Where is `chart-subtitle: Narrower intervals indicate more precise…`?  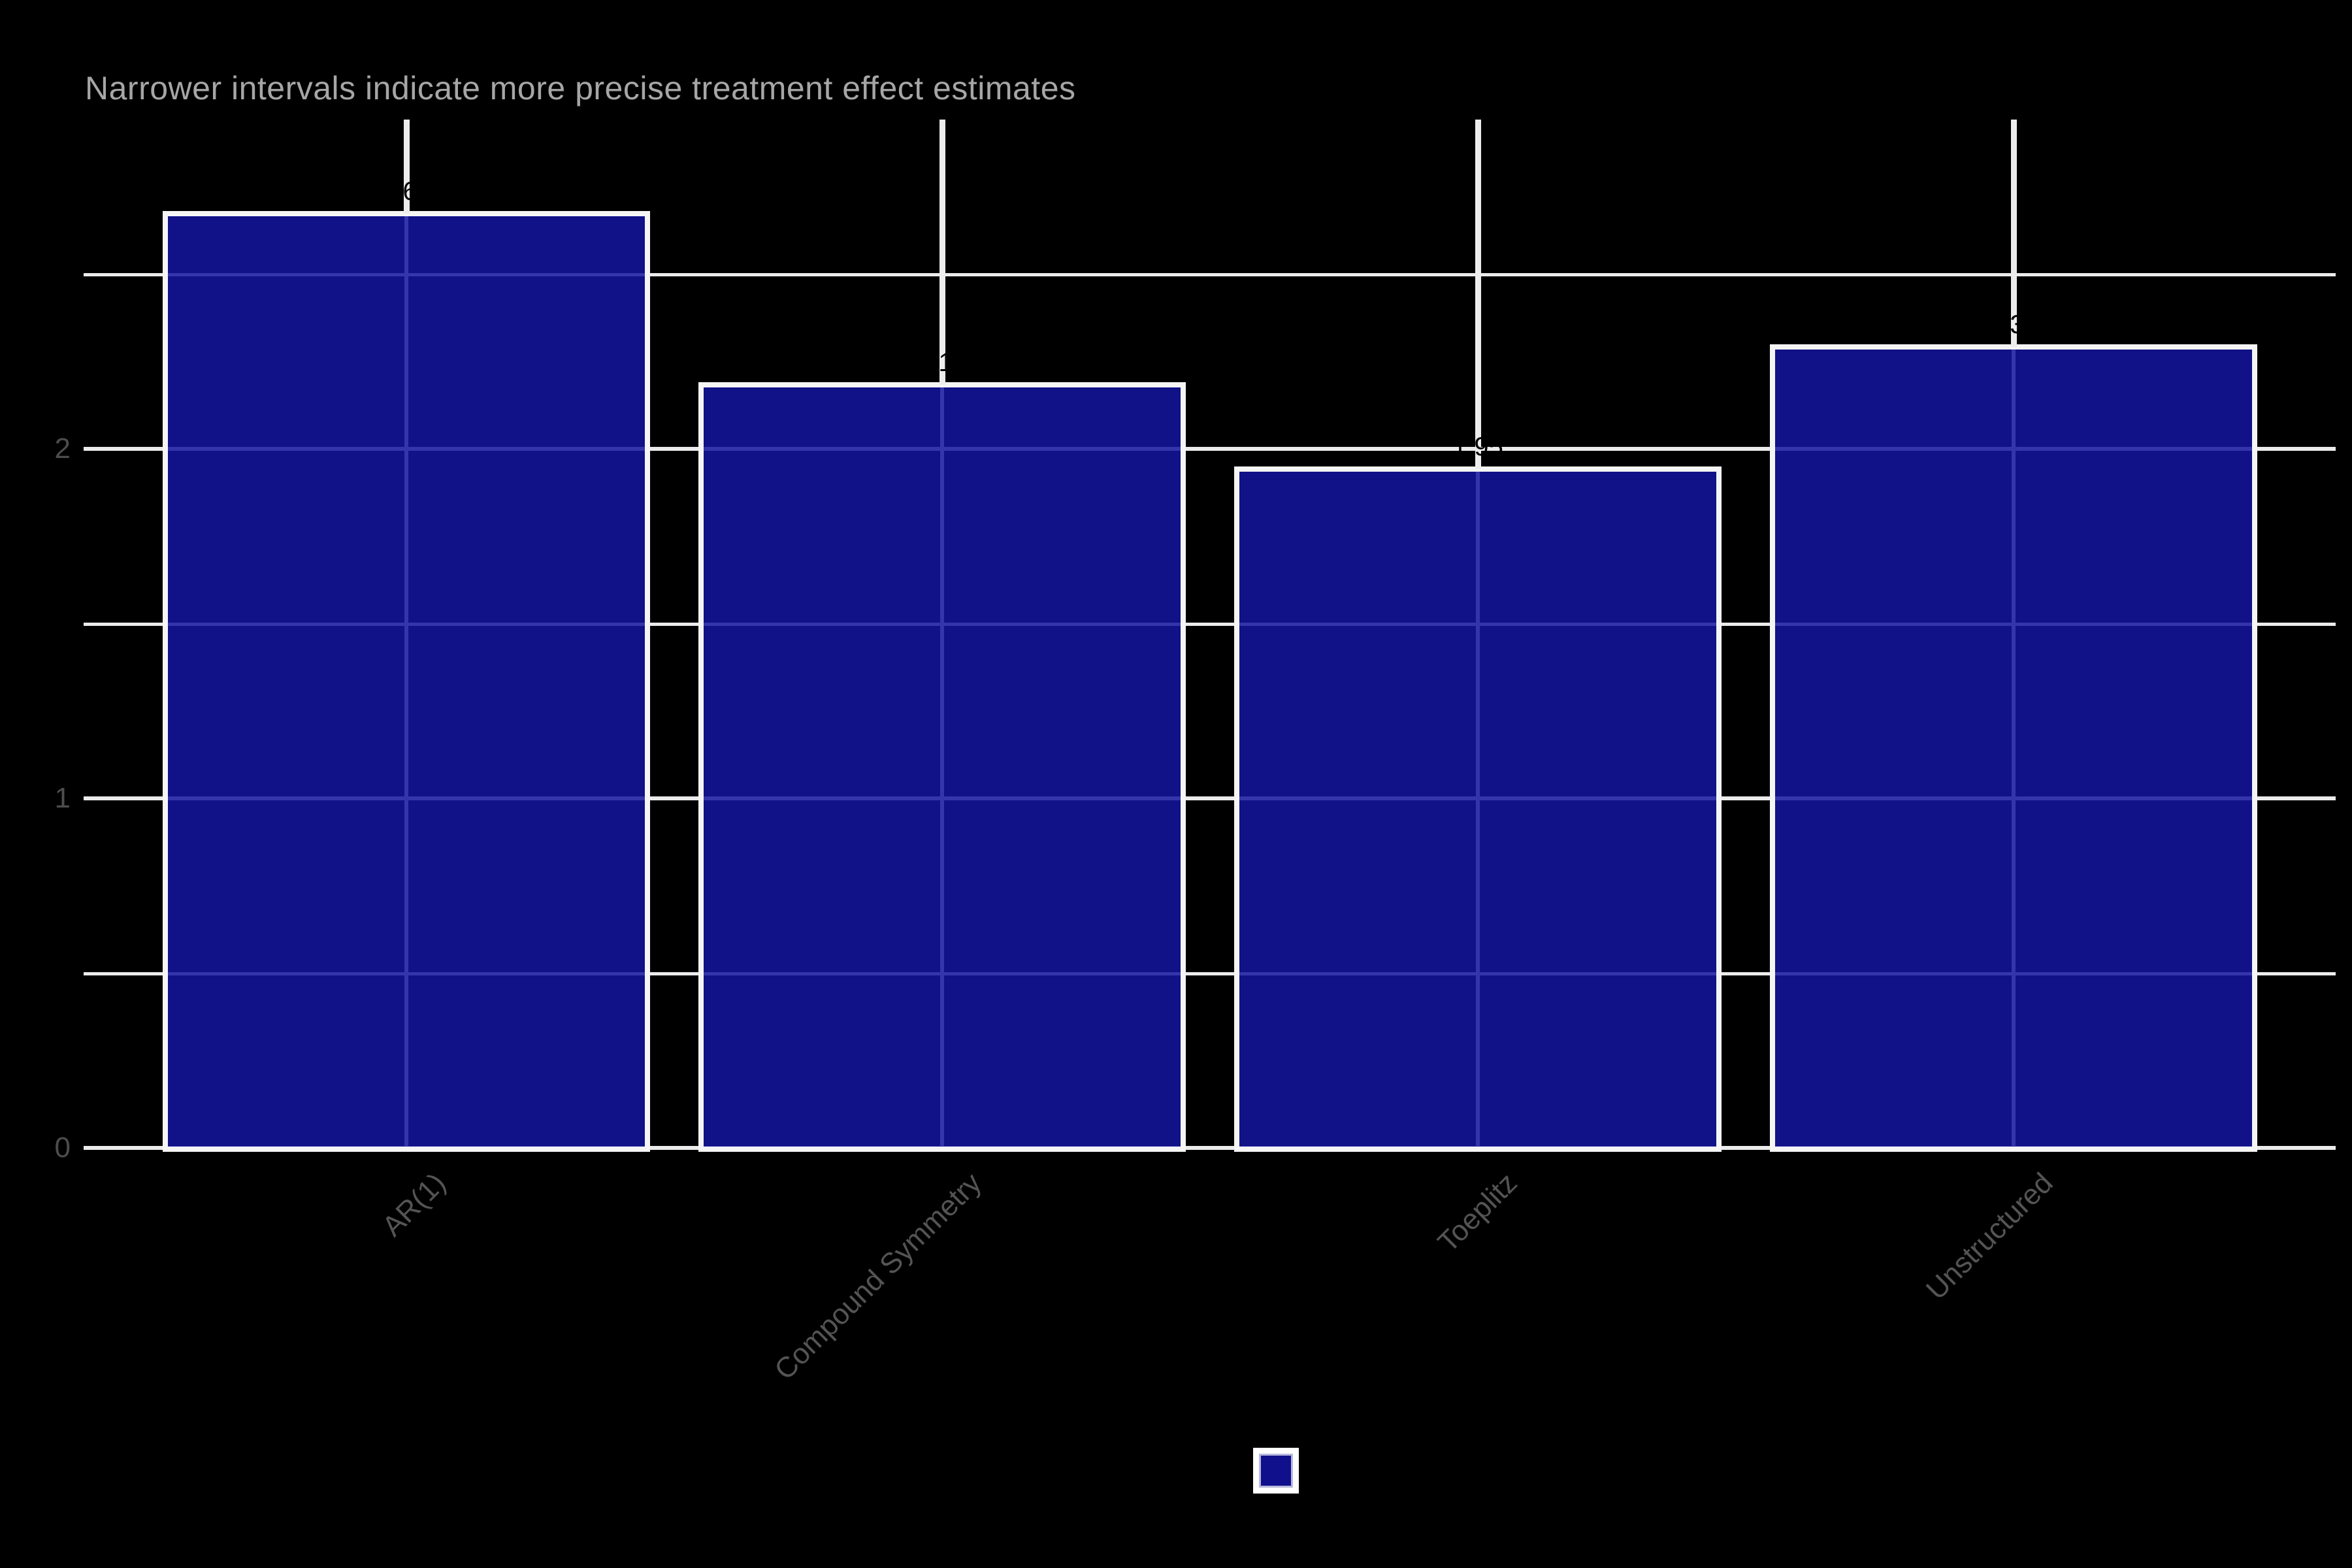
chart-subtitle: Narrower intervals indicate more precise… is located at coordinates (580, 88).